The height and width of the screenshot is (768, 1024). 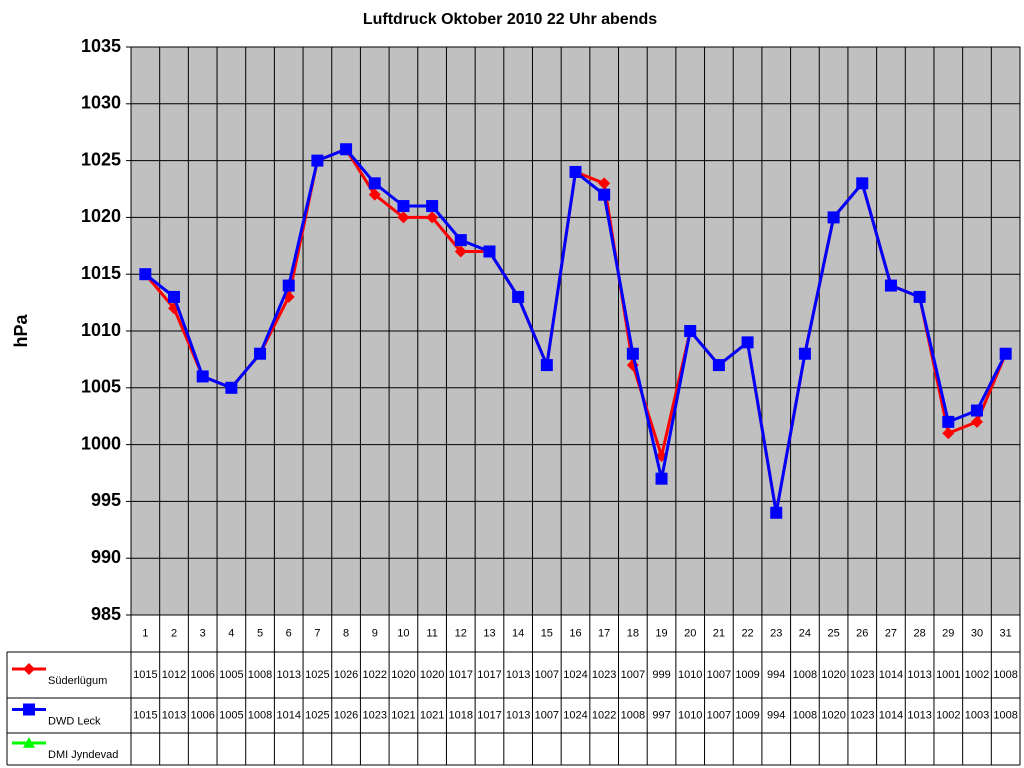 What do you see at coordinates (346, 633) in the screenshot?
I see `x-tick-label: 8` at bounding box center [346, 633].